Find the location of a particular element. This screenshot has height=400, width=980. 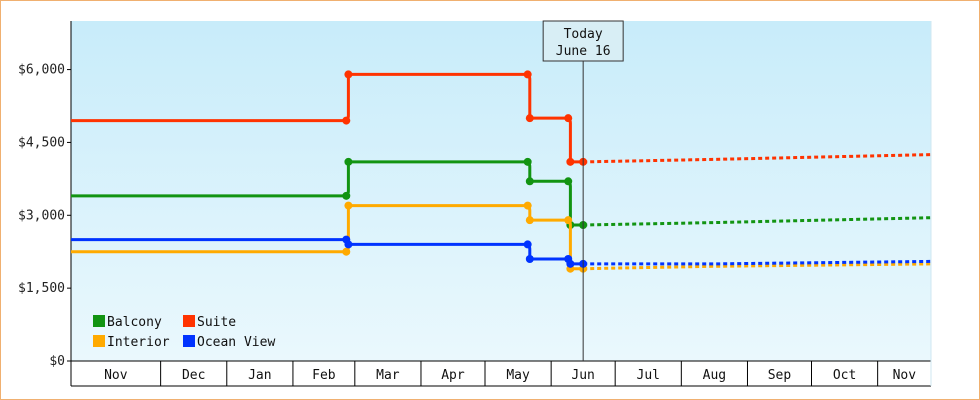

legend-label-interior: Interior is located at coordinates (138, 342).